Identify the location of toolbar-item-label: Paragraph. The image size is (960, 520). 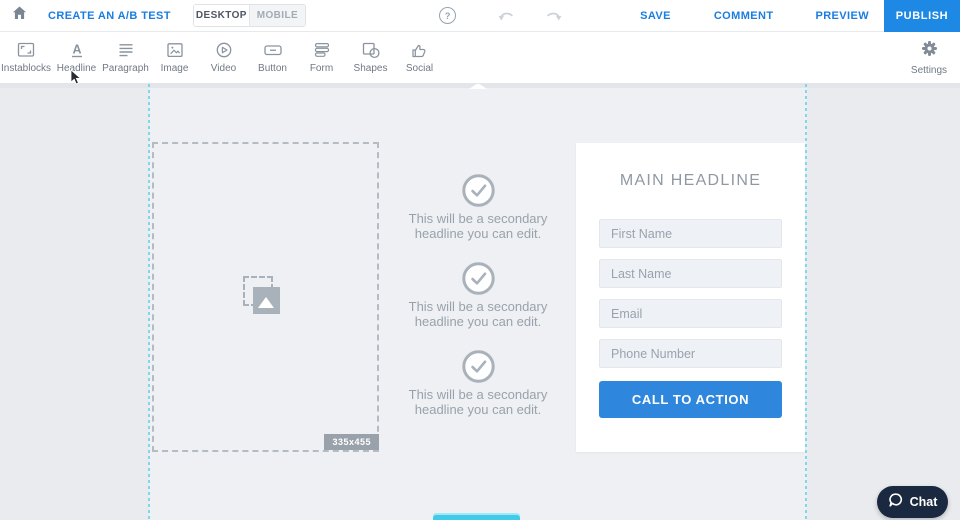
(125, 68).